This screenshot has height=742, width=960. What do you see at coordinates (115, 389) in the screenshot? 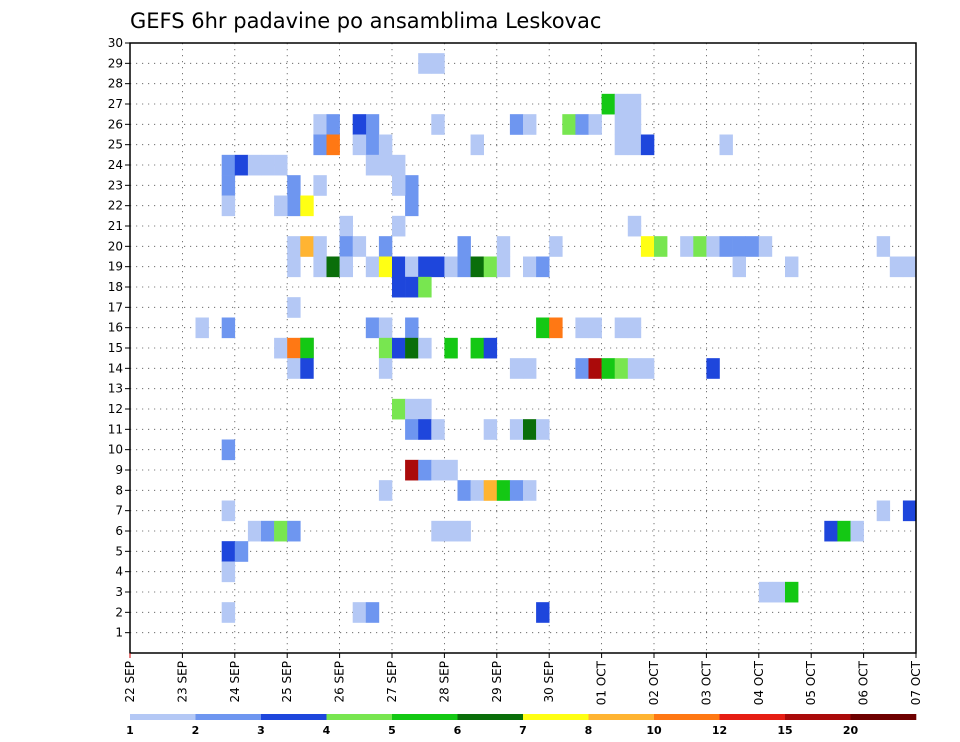
I see `y-tick-label: 13` at bounding box center [115, 389].